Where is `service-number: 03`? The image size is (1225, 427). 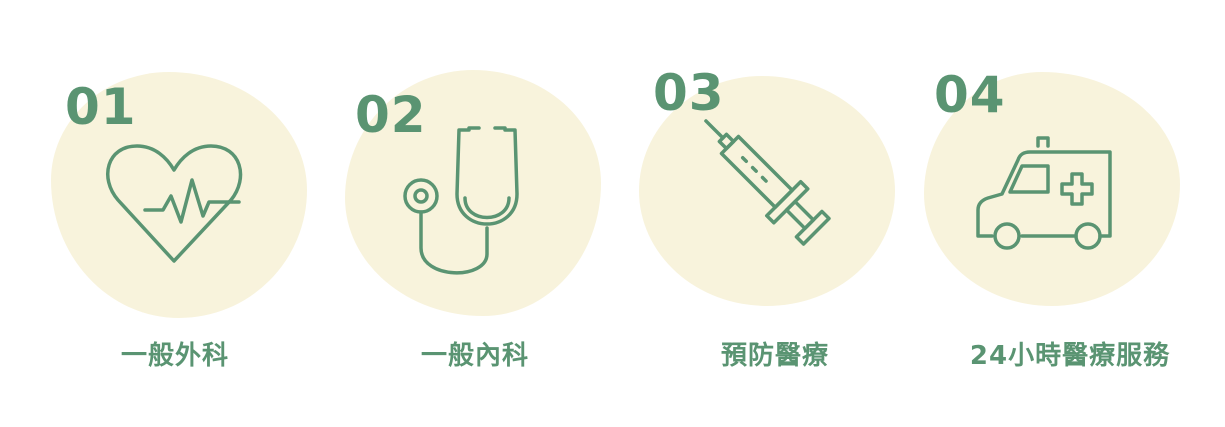 service-number: 03 is located at coordinates (689, 93).